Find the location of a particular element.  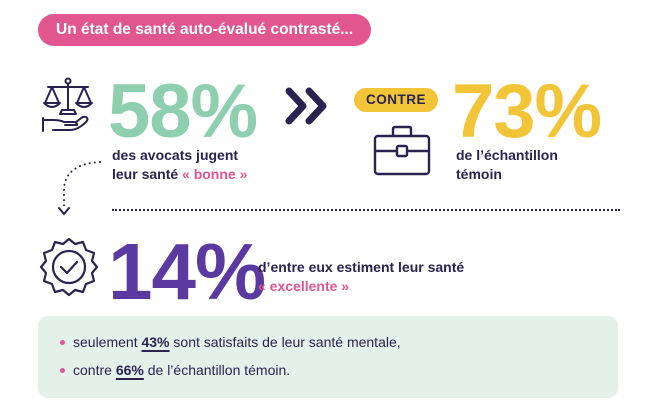

scales-hand-icon is located at coordinates (68, 106).